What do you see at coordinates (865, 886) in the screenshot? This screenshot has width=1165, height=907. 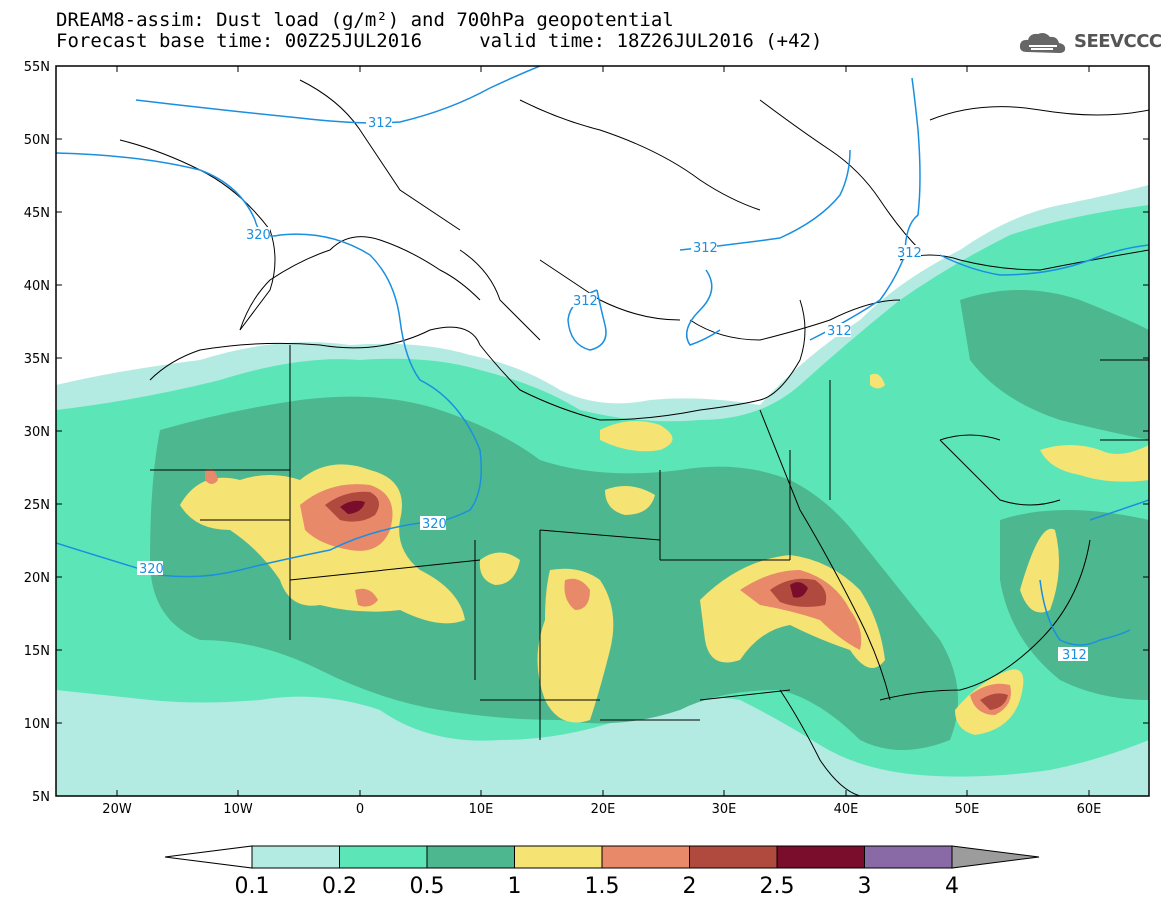 I see `colorbar-label: 3` at bounding box center [865, 886].